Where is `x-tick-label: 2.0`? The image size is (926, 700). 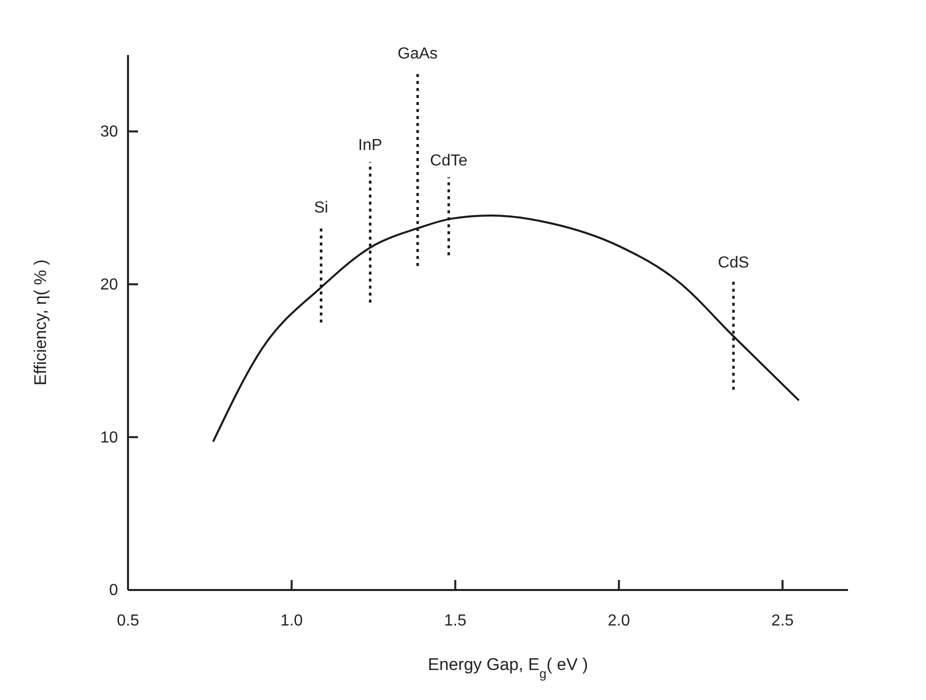
x-tick-label: 2.0 is located at coordinates (619, 621).